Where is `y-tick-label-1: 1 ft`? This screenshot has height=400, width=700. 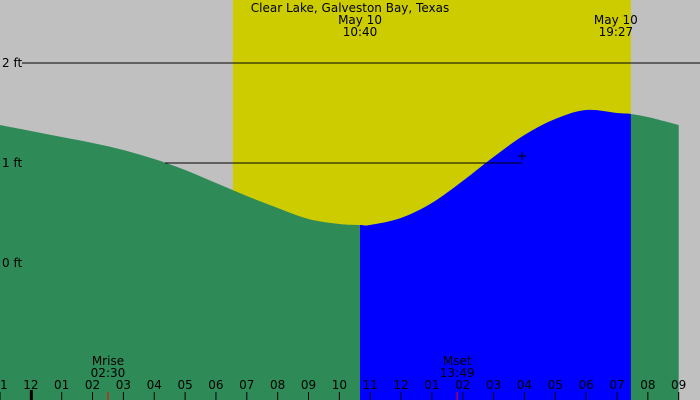 y-tick-label-1: 1 ft is located at coordinates (12, 163).